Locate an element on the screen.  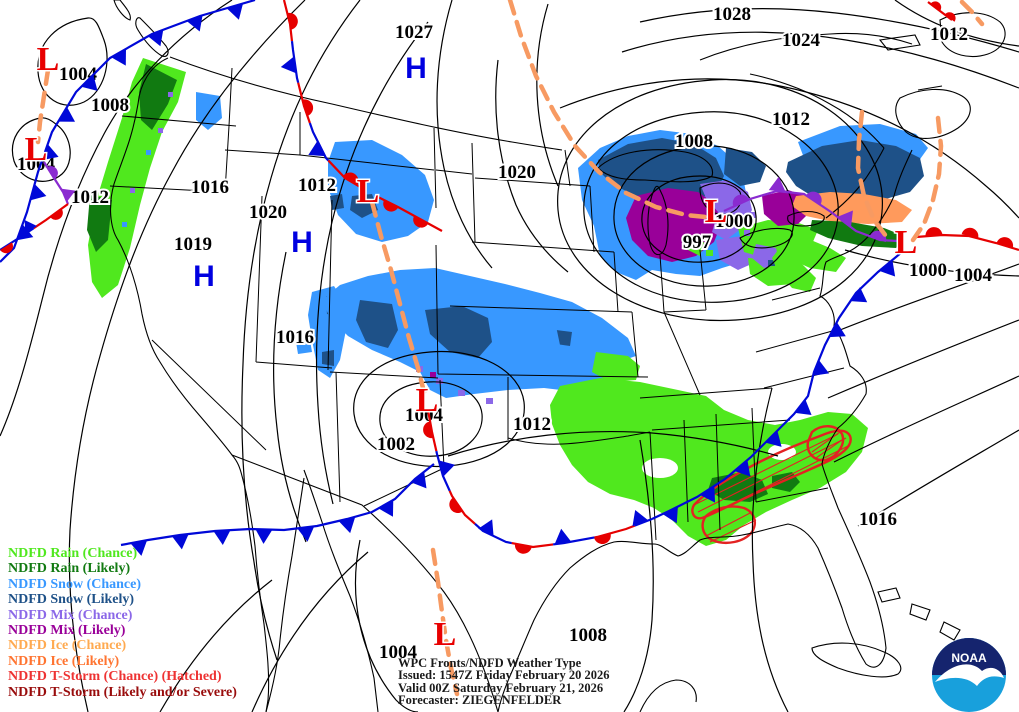
legend-item: NDFD Ice (Likely) is located at coordinates (64, 661).